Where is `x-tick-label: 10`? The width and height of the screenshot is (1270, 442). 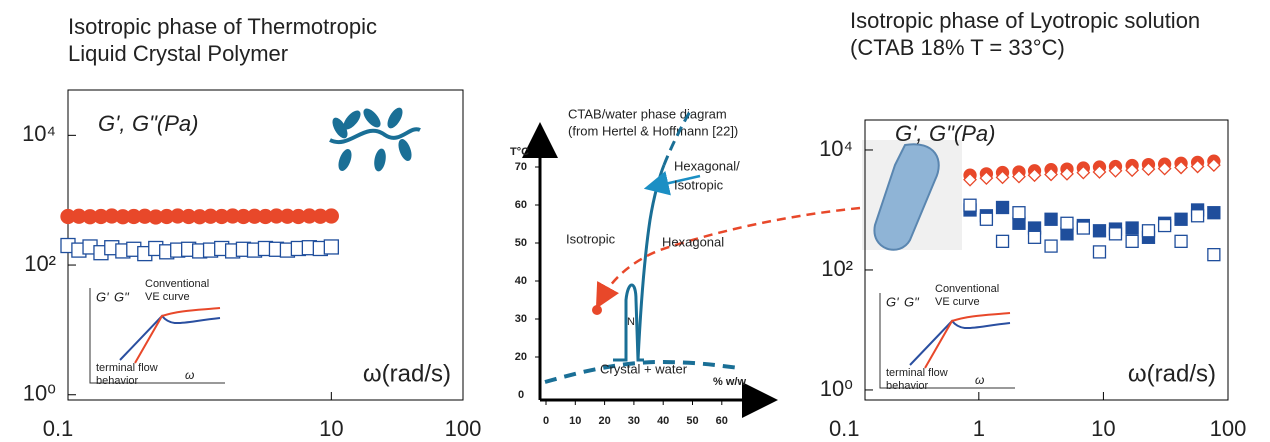 x-tick-label: 10 is located at coordinates (1103, 428).